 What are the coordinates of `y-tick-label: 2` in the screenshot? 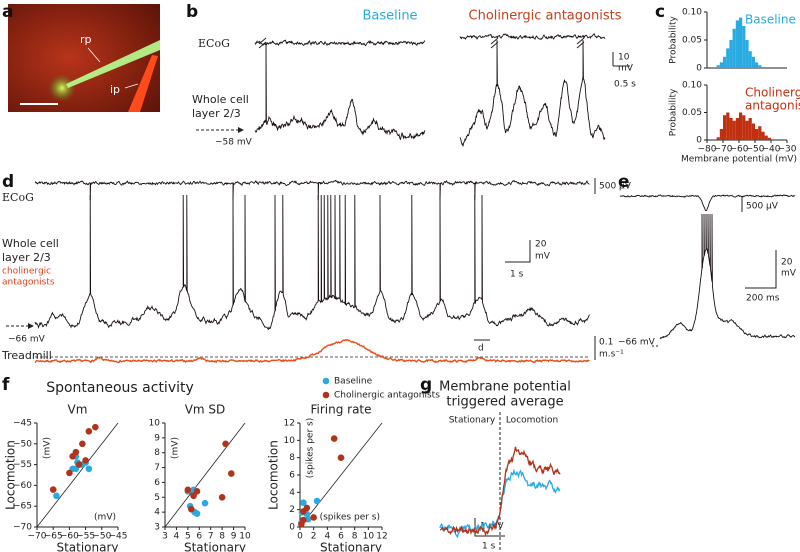 It's located at (292, 510).